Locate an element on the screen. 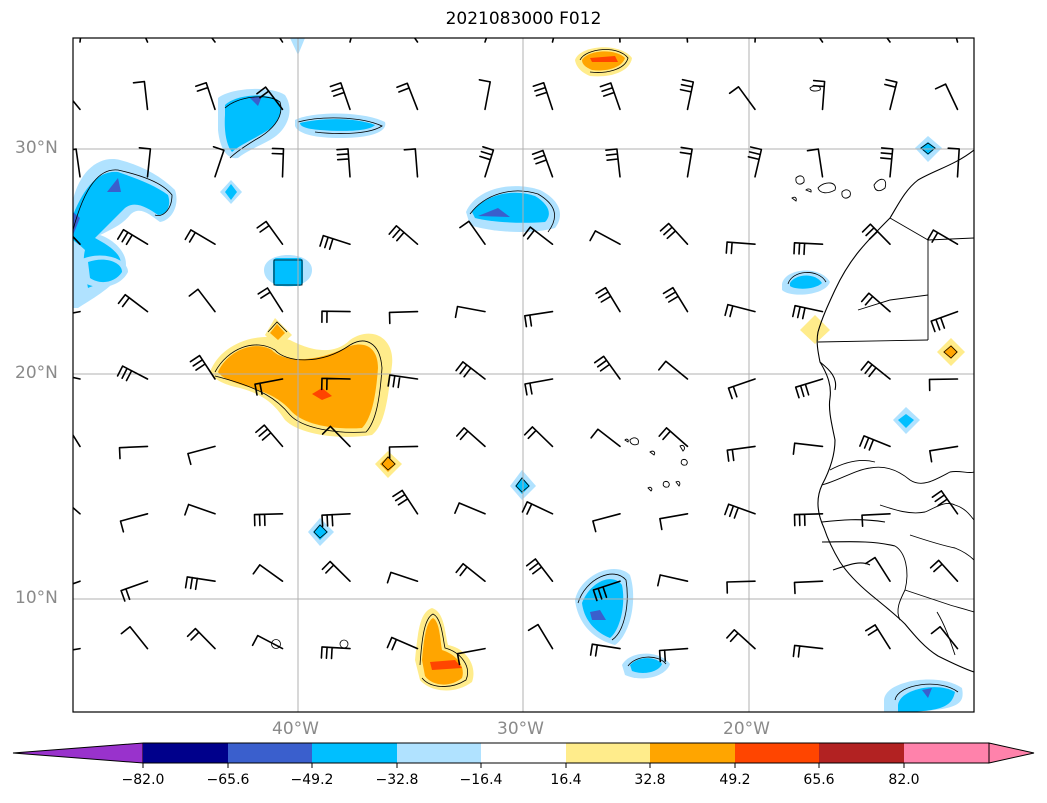 This screenshot has width=1047, height=803. colorbar-tick-label: −82.0 is located at coordinates (143, 780).